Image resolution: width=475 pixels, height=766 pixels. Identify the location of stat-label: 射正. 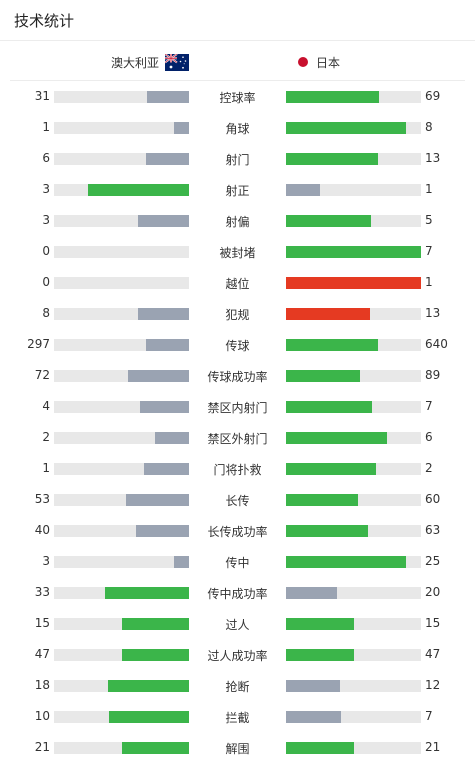
(237, 191).